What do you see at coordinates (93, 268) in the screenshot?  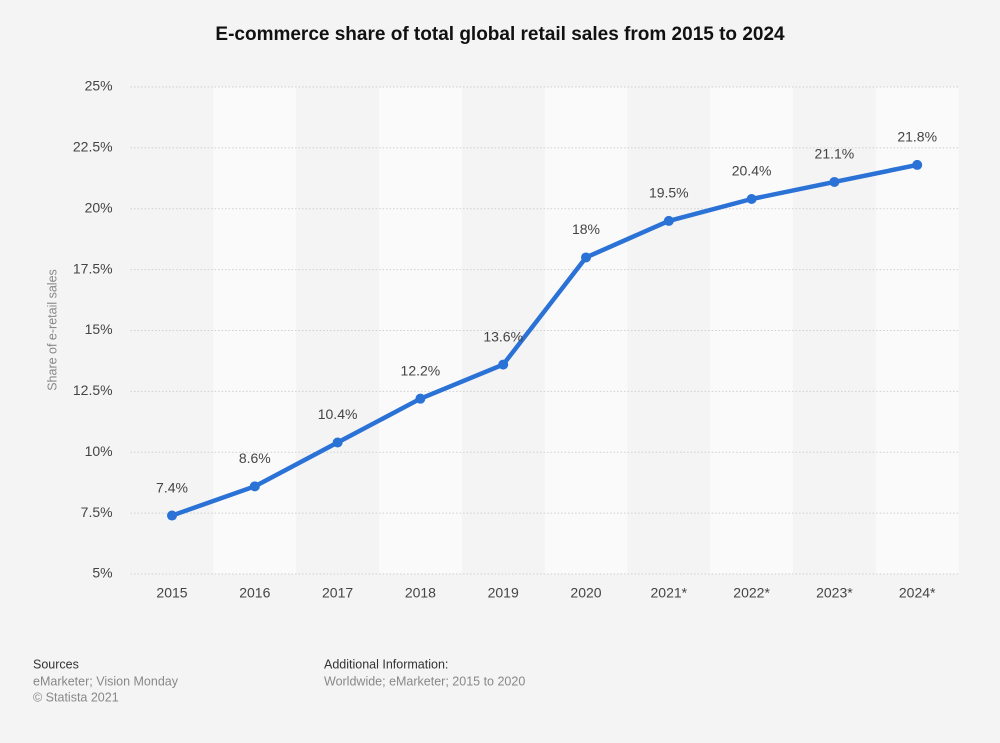 I see `y-tick-label: 17.5%` at bounding box center [93, 268].